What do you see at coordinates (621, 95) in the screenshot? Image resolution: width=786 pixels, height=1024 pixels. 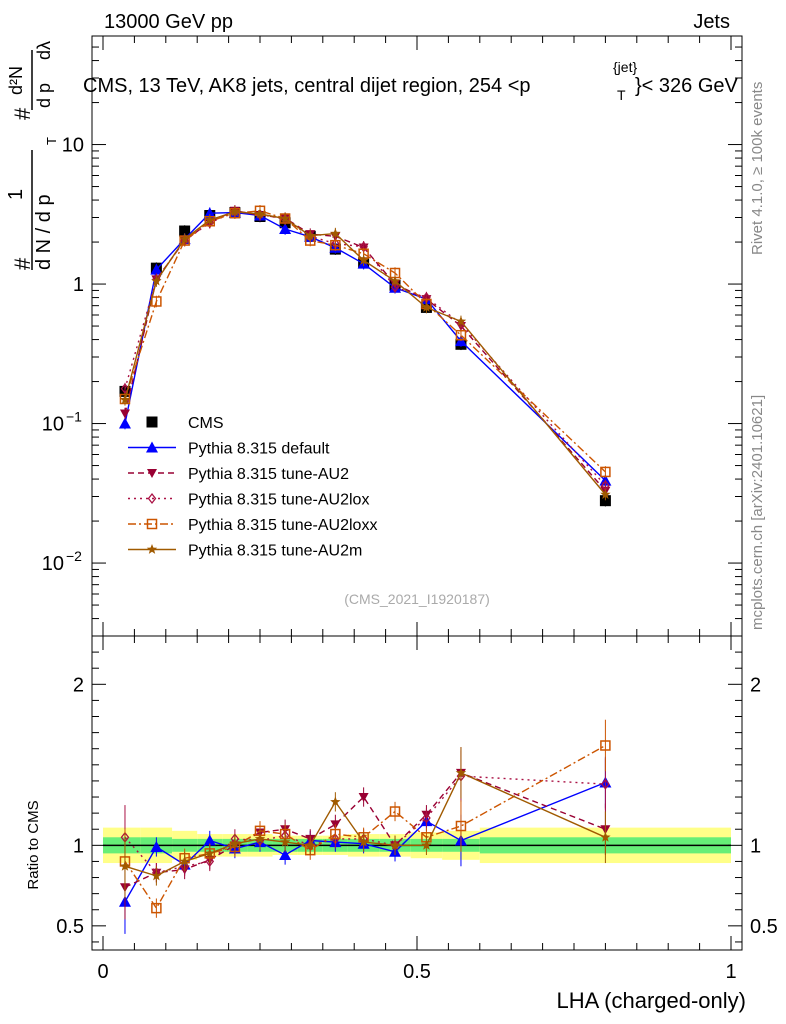 I see `title-subscript: T` at bounding box center [621, 95].